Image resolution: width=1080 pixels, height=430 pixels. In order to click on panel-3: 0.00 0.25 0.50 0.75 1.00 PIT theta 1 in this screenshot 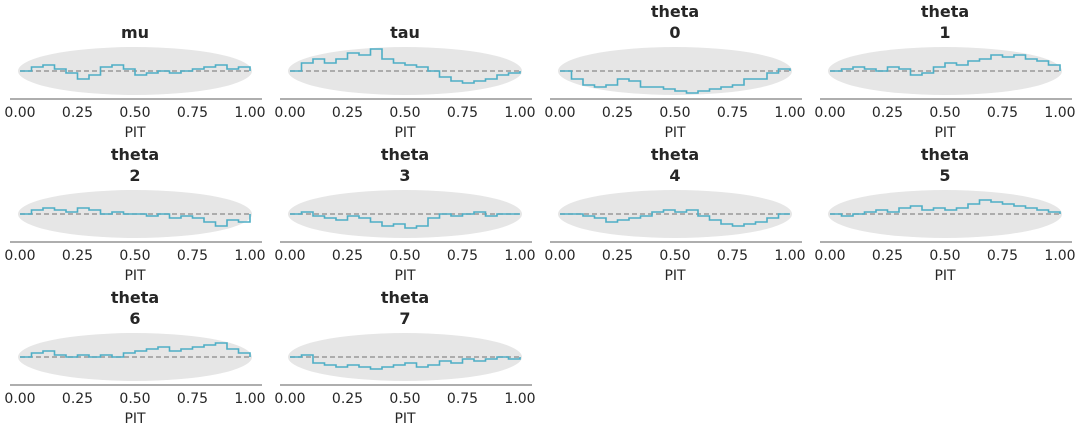, I will do `click(944, 71)`.